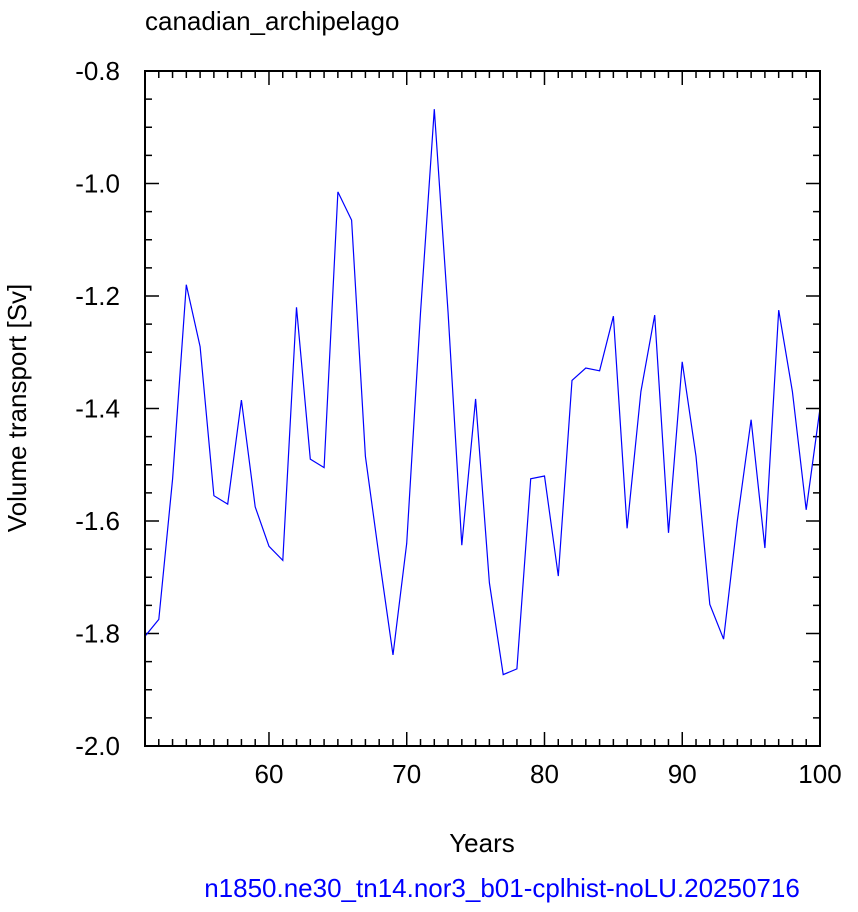  Describe the element at coordinates (97, 634) in the screenshot. I see `y-tick-label: -1.8` at that location.